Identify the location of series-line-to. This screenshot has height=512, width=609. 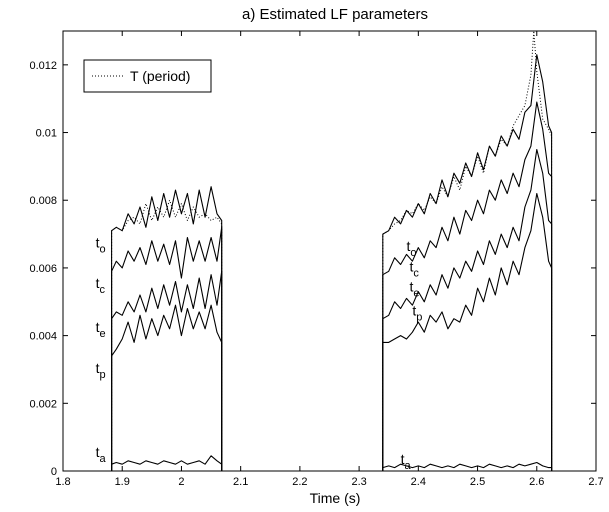
(167, 328).